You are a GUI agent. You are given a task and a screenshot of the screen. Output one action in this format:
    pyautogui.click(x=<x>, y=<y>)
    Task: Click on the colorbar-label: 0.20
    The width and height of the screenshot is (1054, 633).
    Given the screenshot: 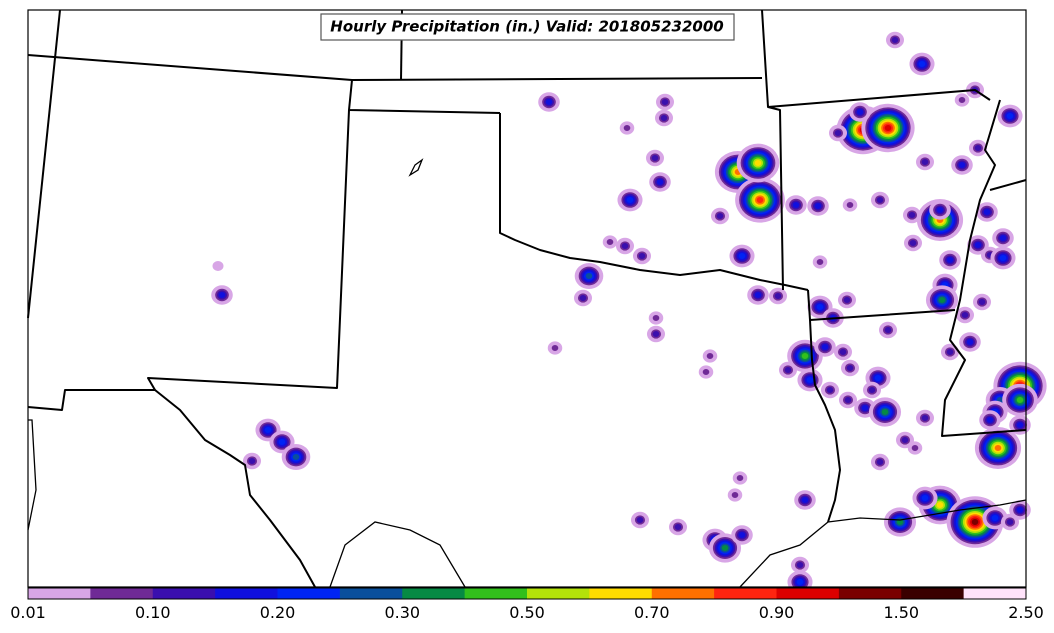 What is the action you would take?
    pyautogui.click(x=278, y=612)
    